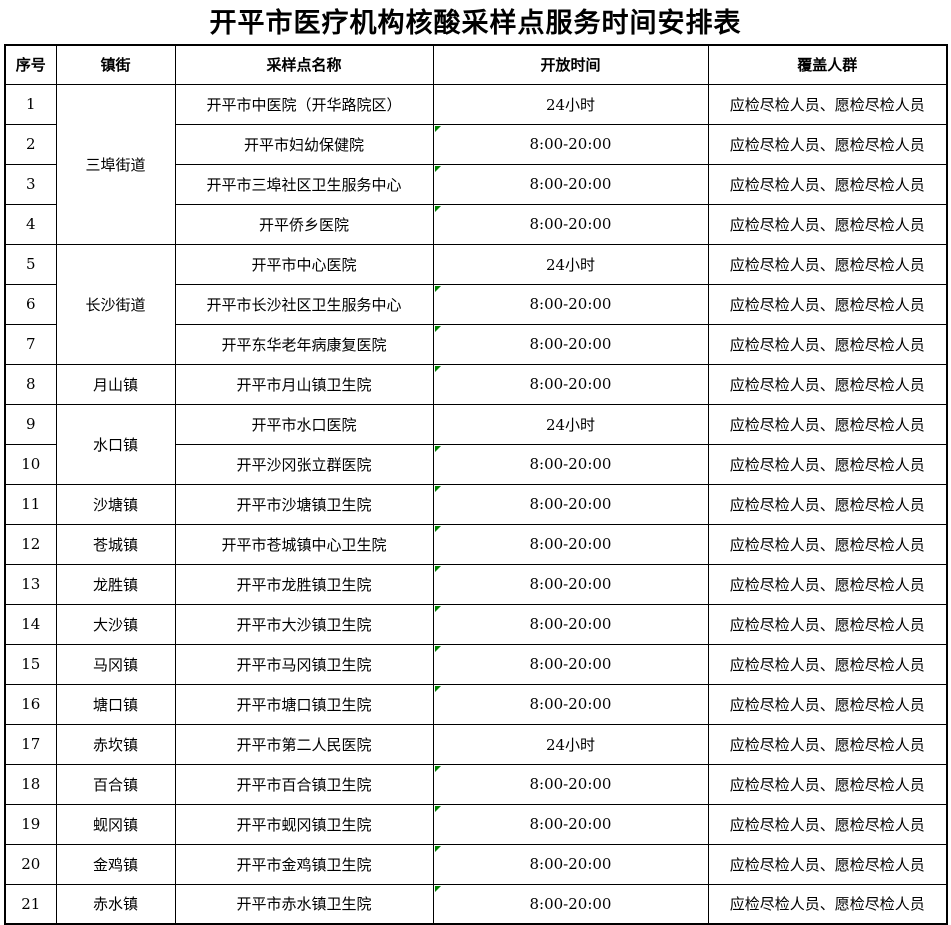 Image resolution: width=951 pixels, height=925 pixels. What do you see at coordinates (30, 264) in the screenshot?
I see `row-number-cell: 5` at bounding box center [30, 264].